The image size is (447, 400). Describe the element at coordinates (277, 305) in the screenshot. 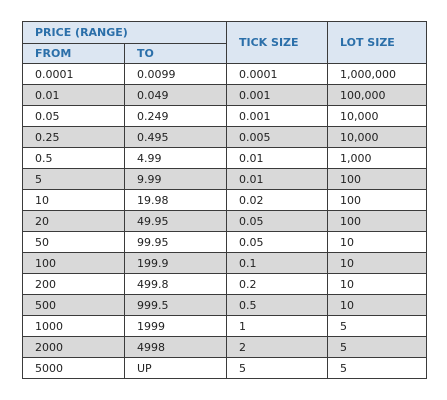

I see `tick-size-cell: 0.5` at that location.